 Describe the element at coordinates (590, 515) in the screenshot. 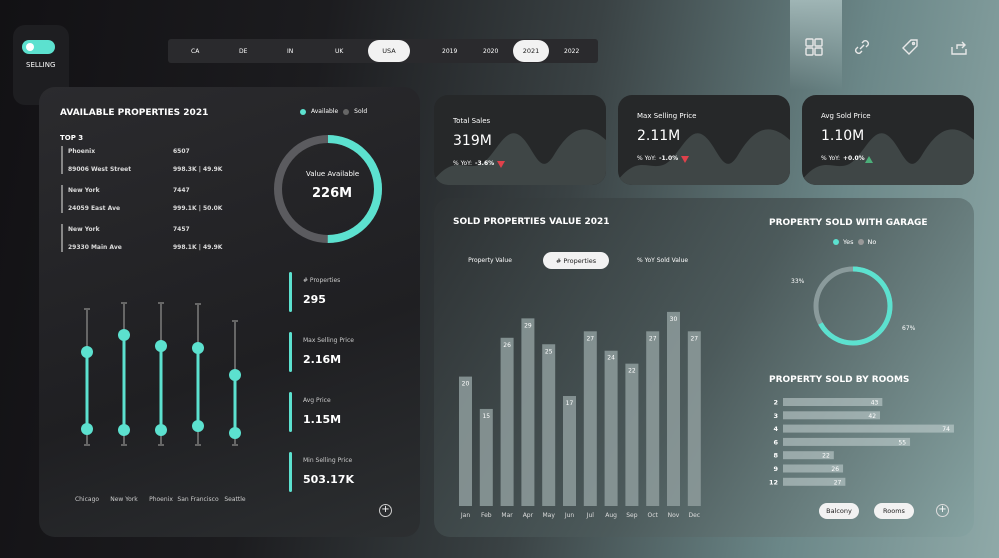

I see `month-label: Jul` at that location.